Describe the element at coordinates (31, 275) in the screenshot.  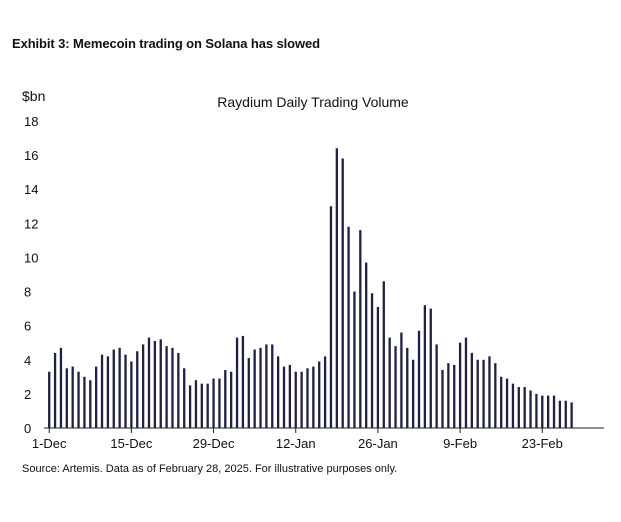
I see `y-axis-ticks: 0 2 4 6 8 10 12 14 16 18` at that location.